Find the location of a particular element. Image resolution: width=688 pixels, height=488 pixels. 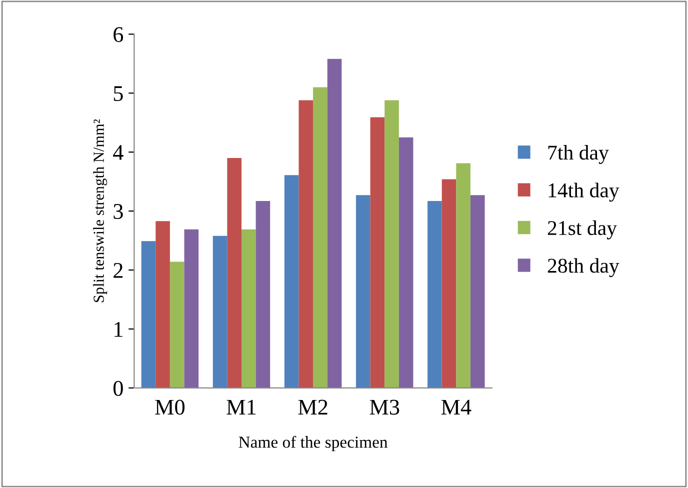

legend-label: 21st day is located at coordinates (582, 230).